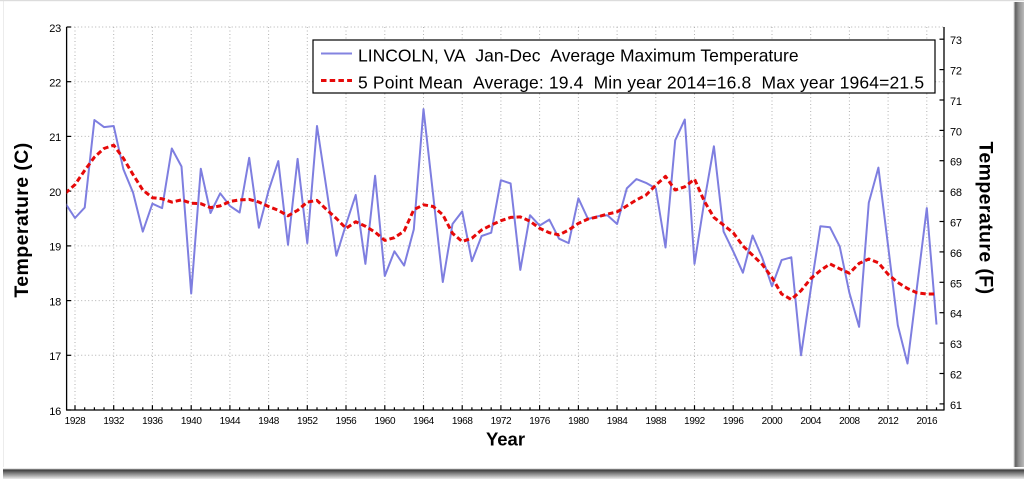 The height and width of the screenshot is (479, 1024). What do you see at coordinates (113, 421) in the screenshot?
I see `svg-text: 1932` at bounding box center [113, 421].